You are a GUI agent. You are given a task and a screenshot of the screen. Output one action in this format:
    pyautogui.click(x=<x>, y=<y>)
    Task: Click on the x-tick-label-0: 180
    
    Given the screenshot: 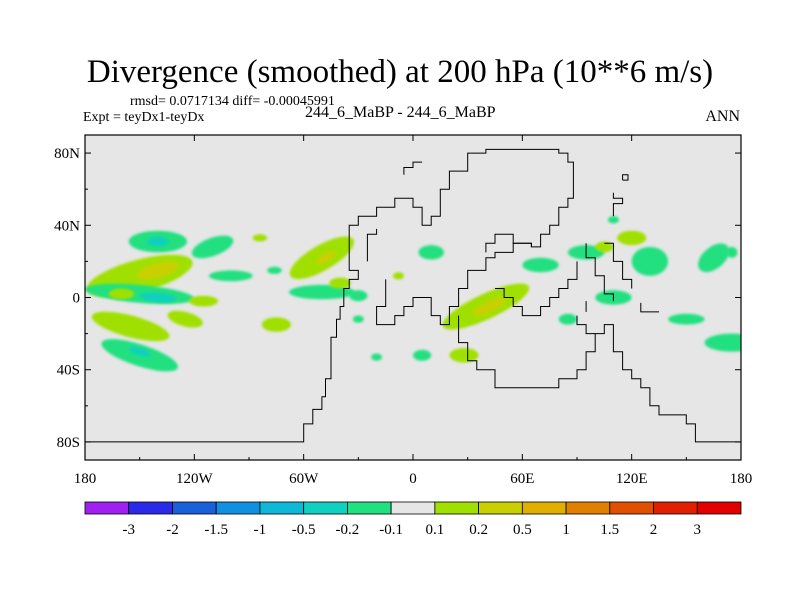 What is the action you would take?
    pyautogui.click(x=85, y=479)
    